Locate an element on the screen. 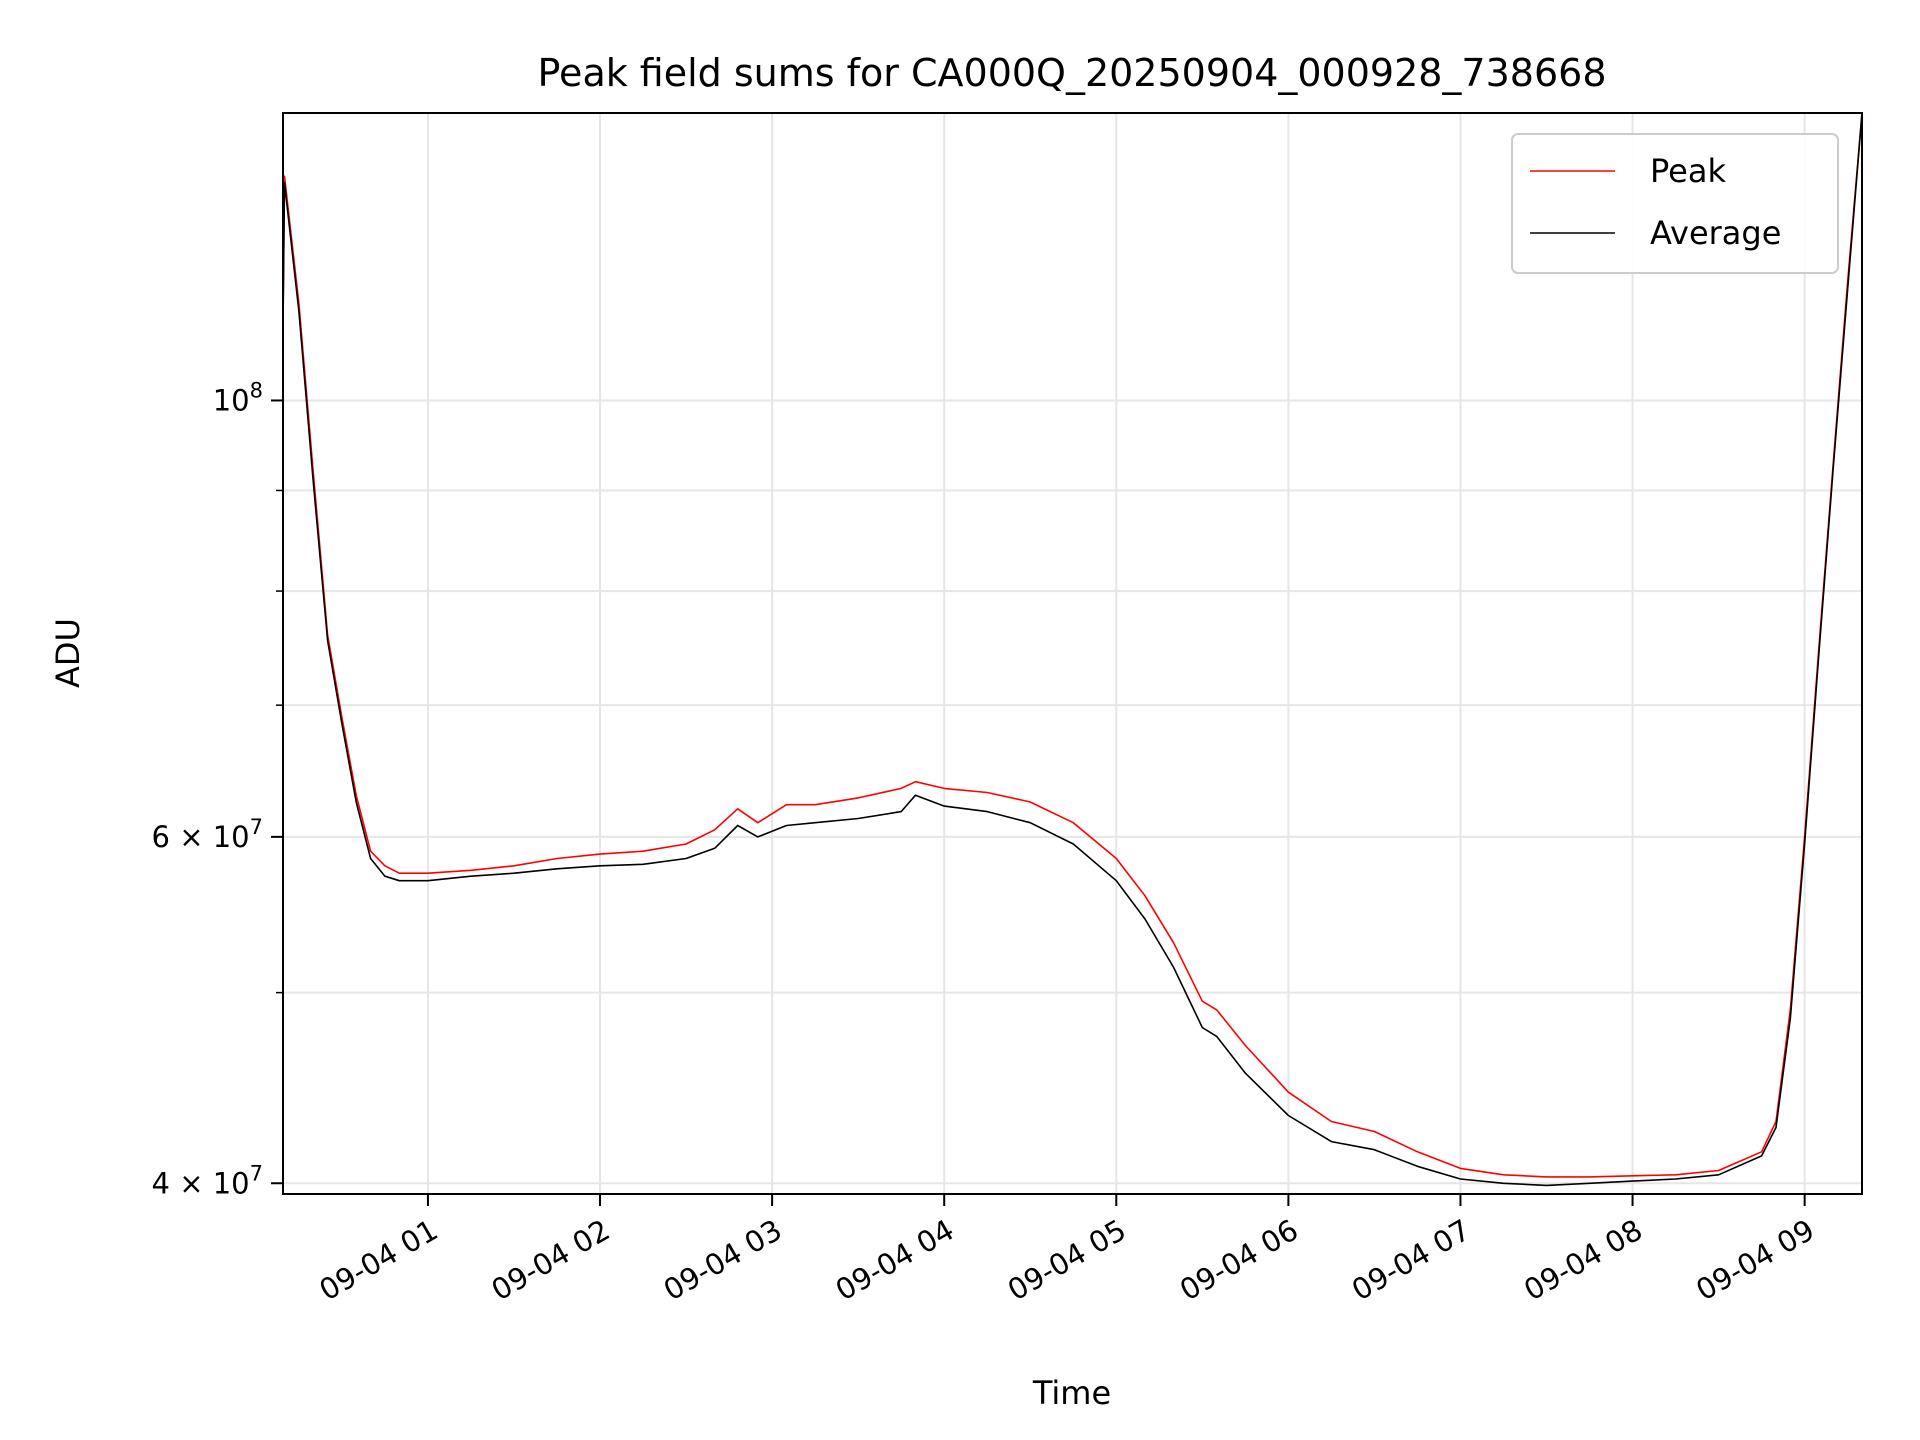 This screenshot has width=1920, height=1440. legend-label-peak: Peak is located at coordinates (1688, 171).